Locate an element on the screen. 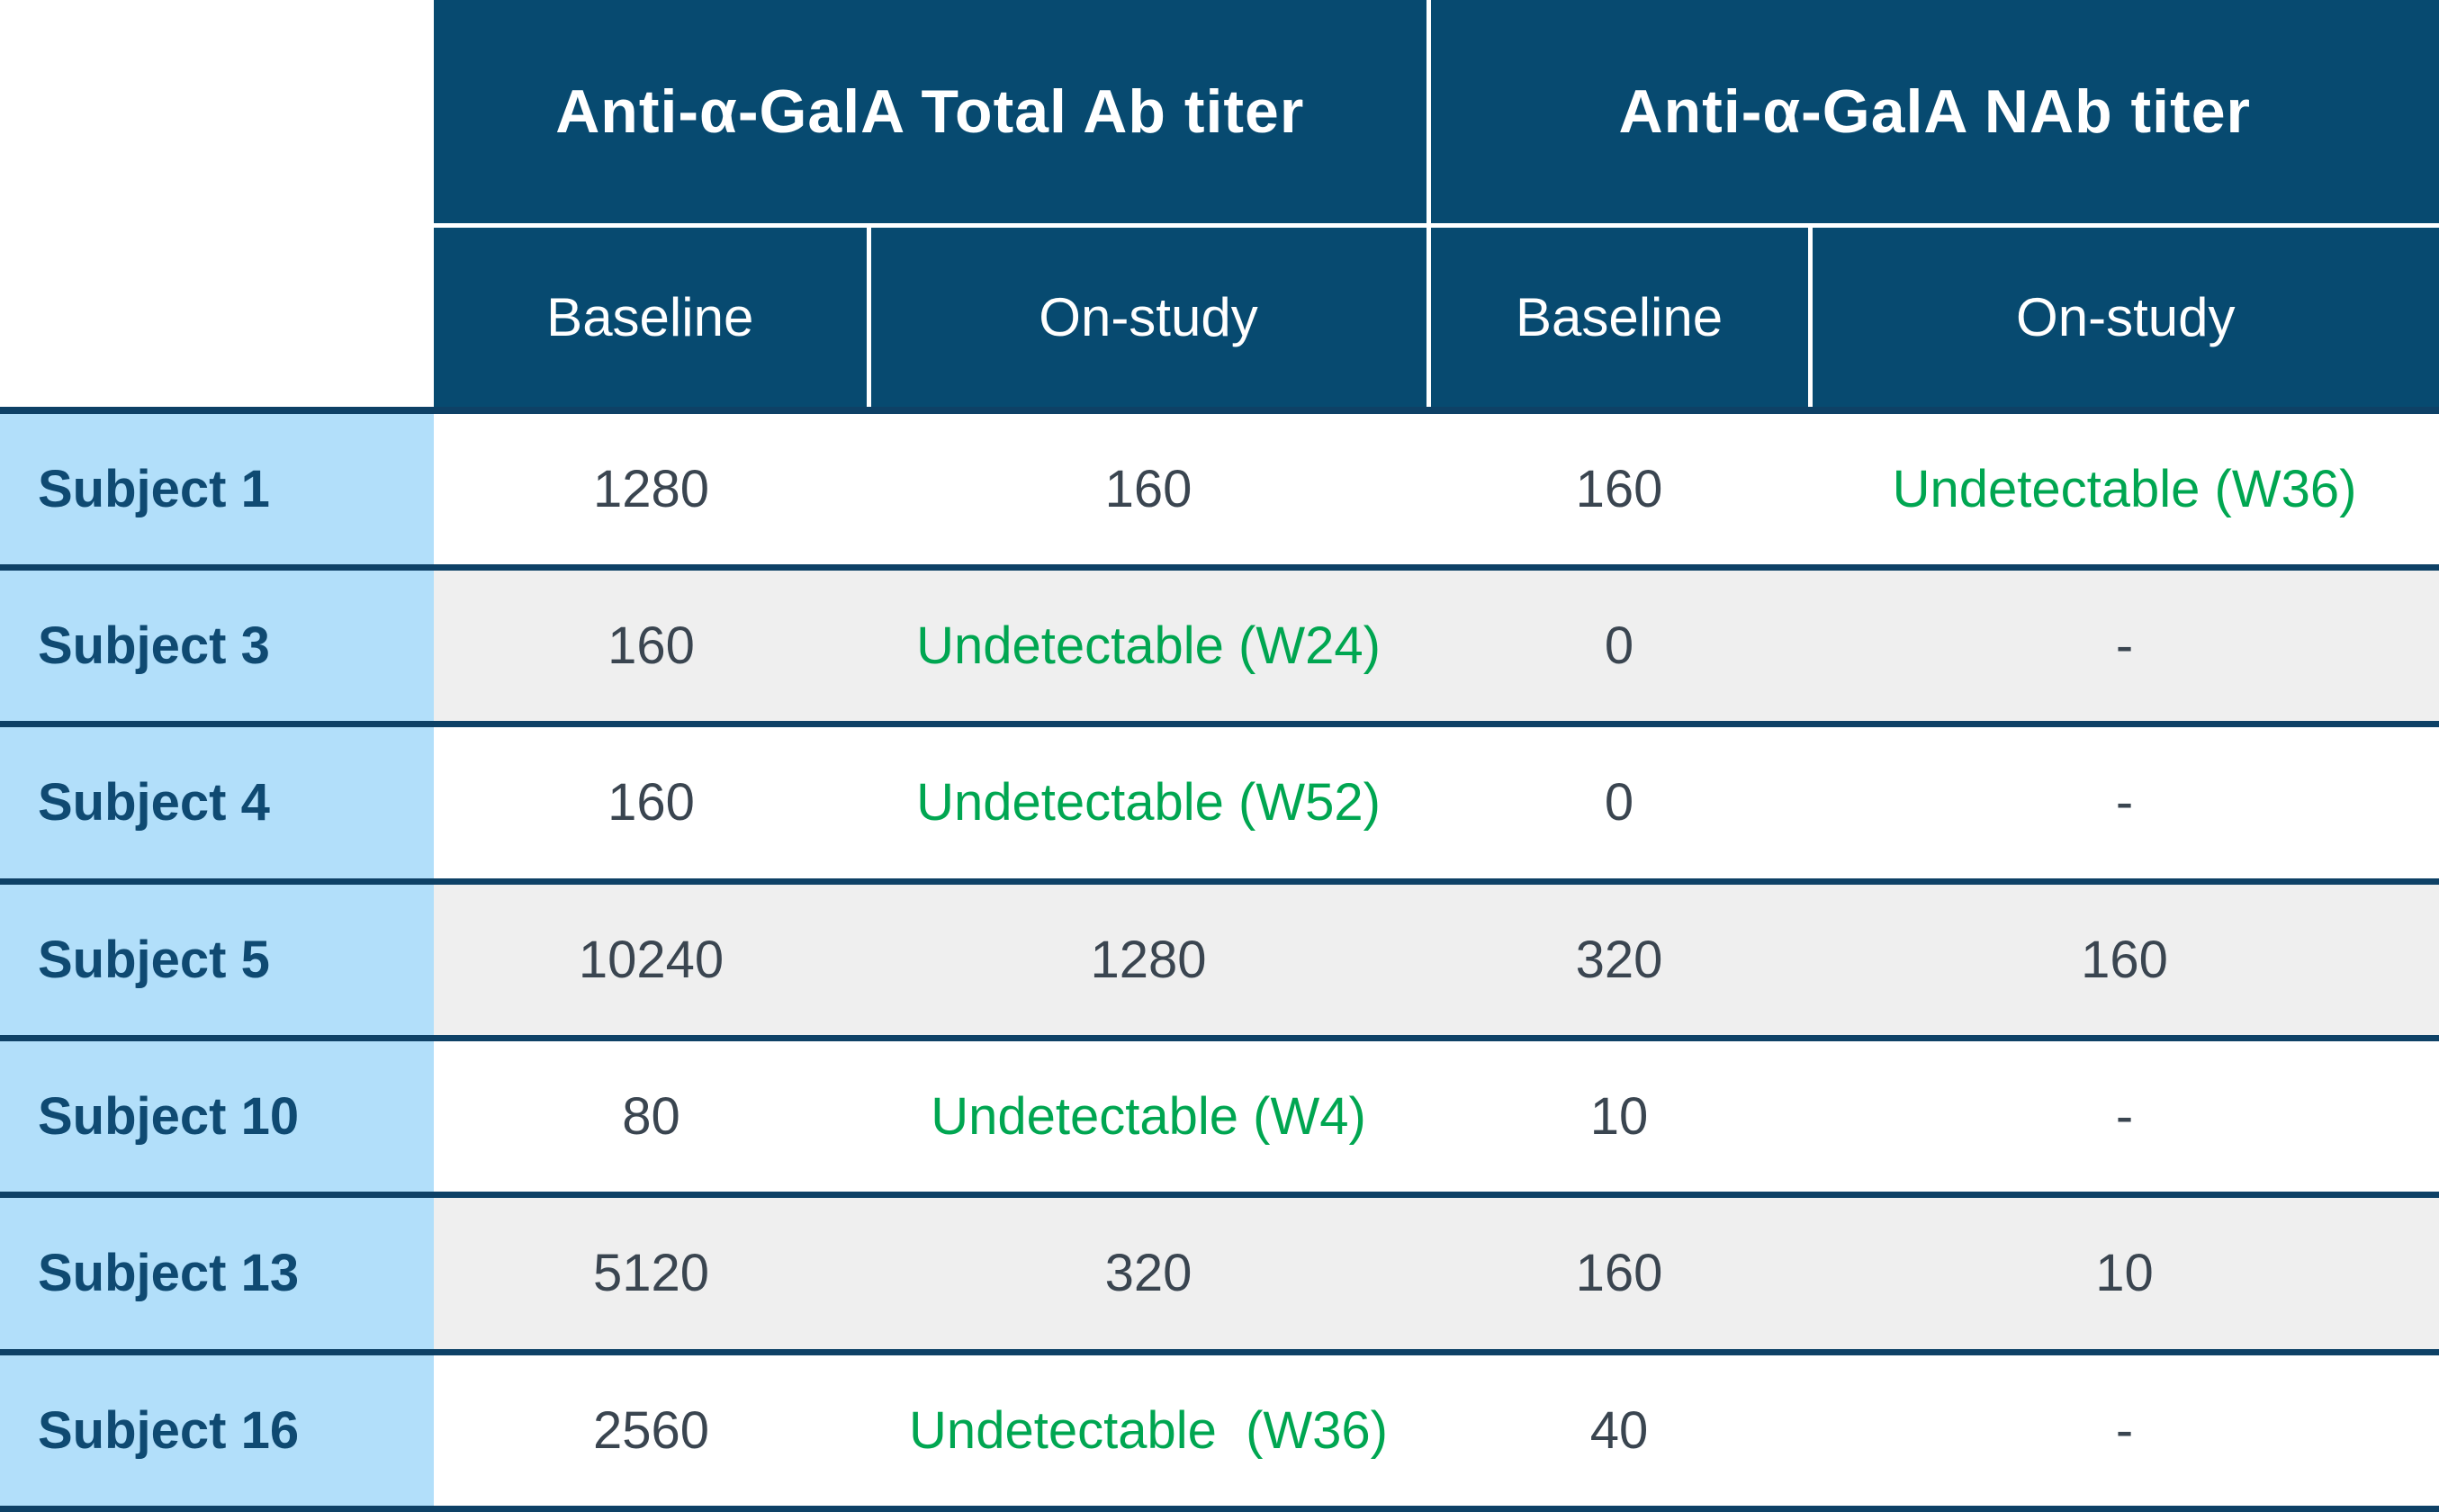 The image size is (2439, 1512). subheader-total-ab-on-study: On-study is located at coordinates (1149, 319).